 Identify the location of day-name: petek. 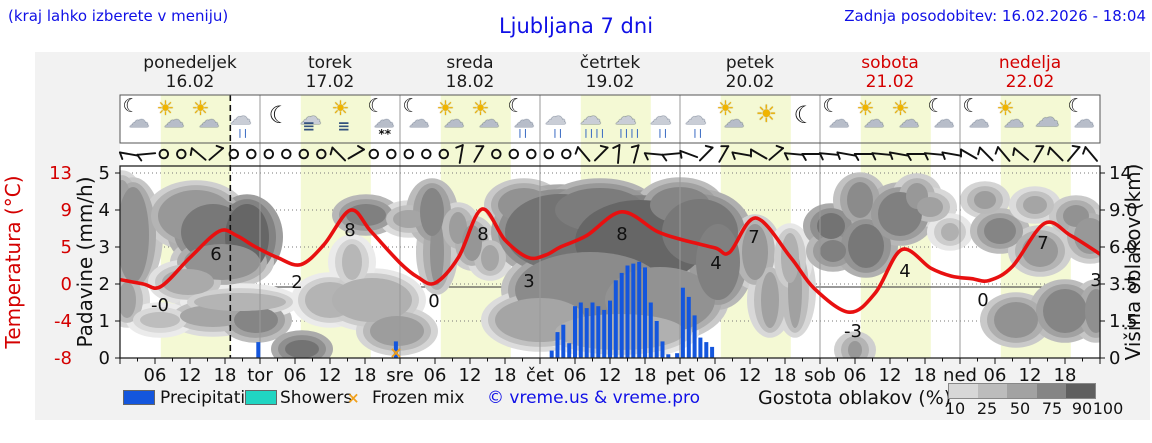
(750, 63).